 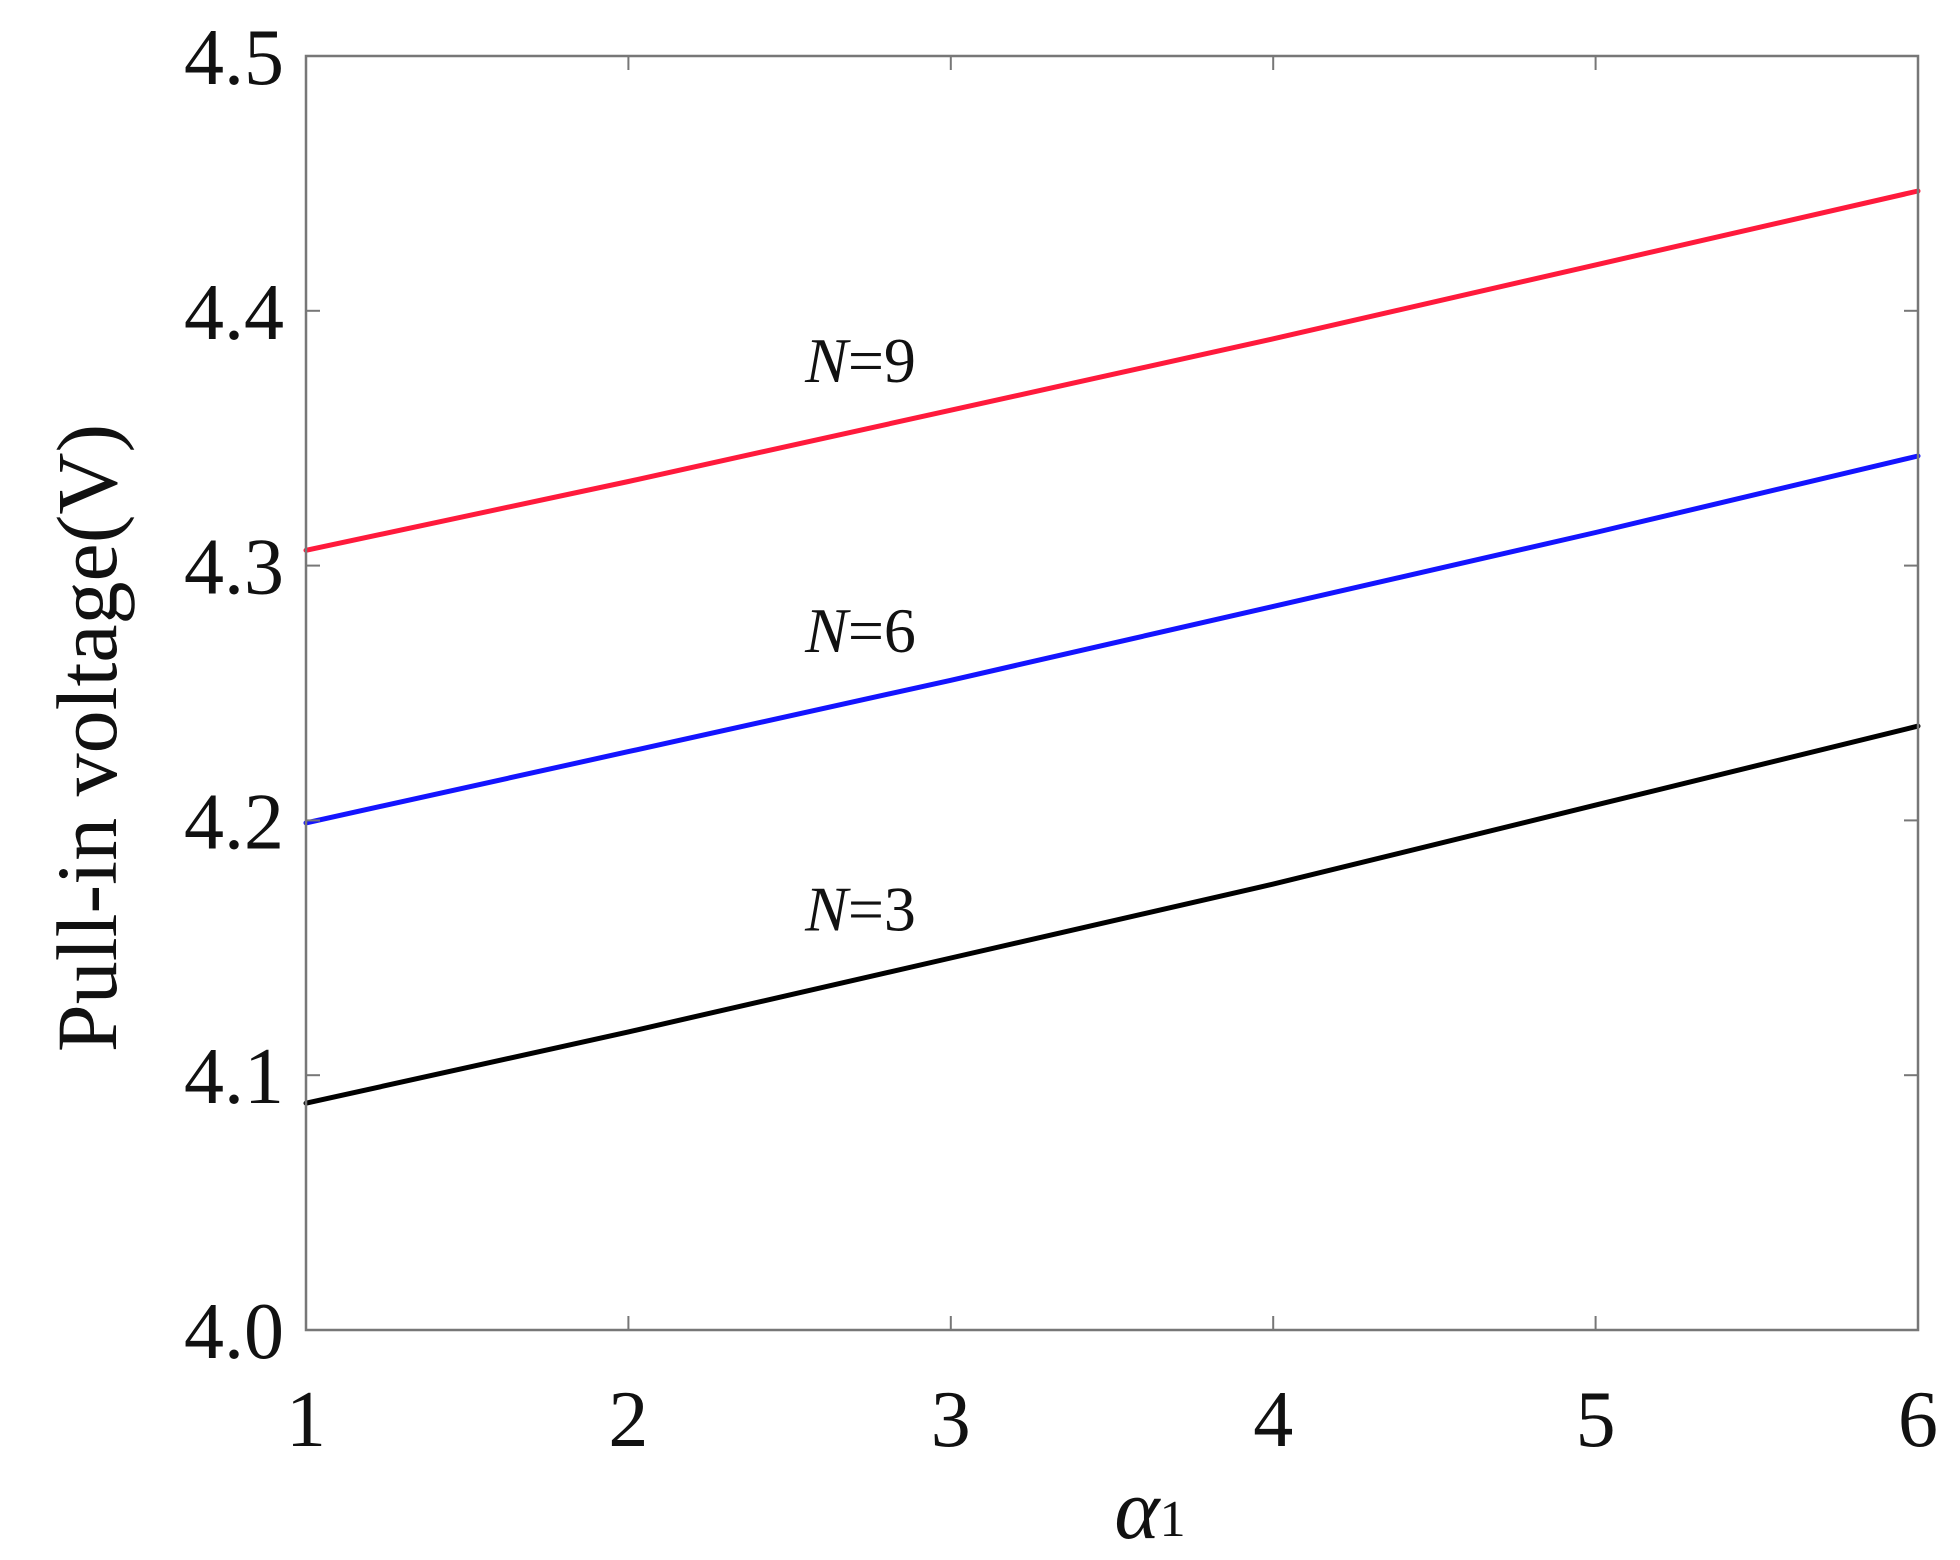 What do you see at coordinates (234, 568) in the screenshot?
I see `y-tick-label: 4.3` at bounding box center [234, 568].